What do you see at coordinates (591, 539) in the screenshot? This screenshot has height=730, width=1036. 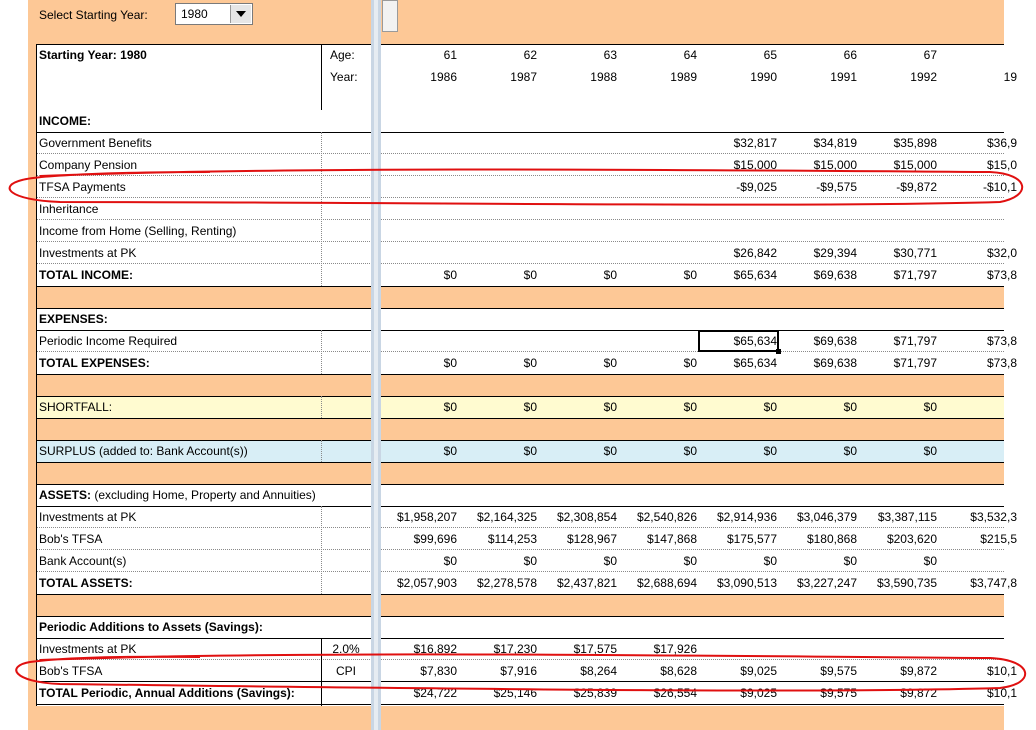 I see `asset-row-value: $128,967` at bounding box center [591, 539].